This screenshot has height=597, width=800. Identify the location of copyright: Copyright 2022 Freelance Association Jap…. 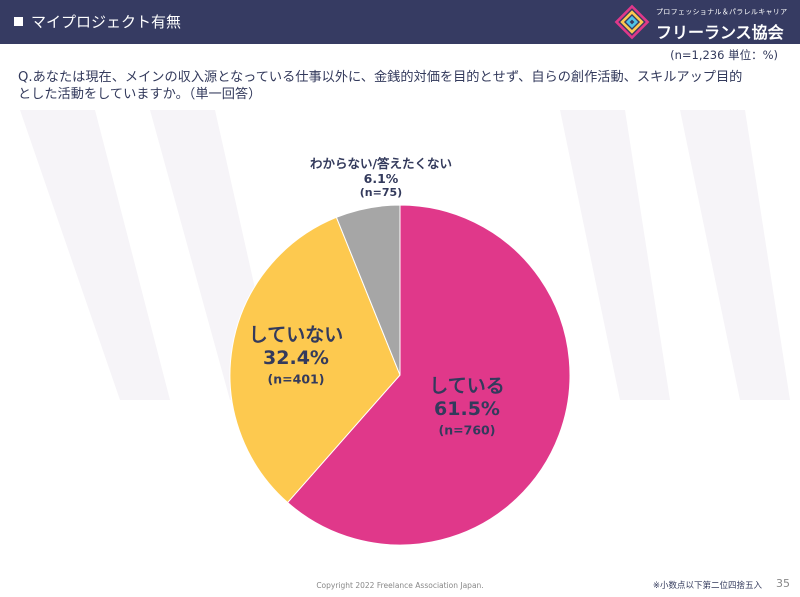
(400, 585).